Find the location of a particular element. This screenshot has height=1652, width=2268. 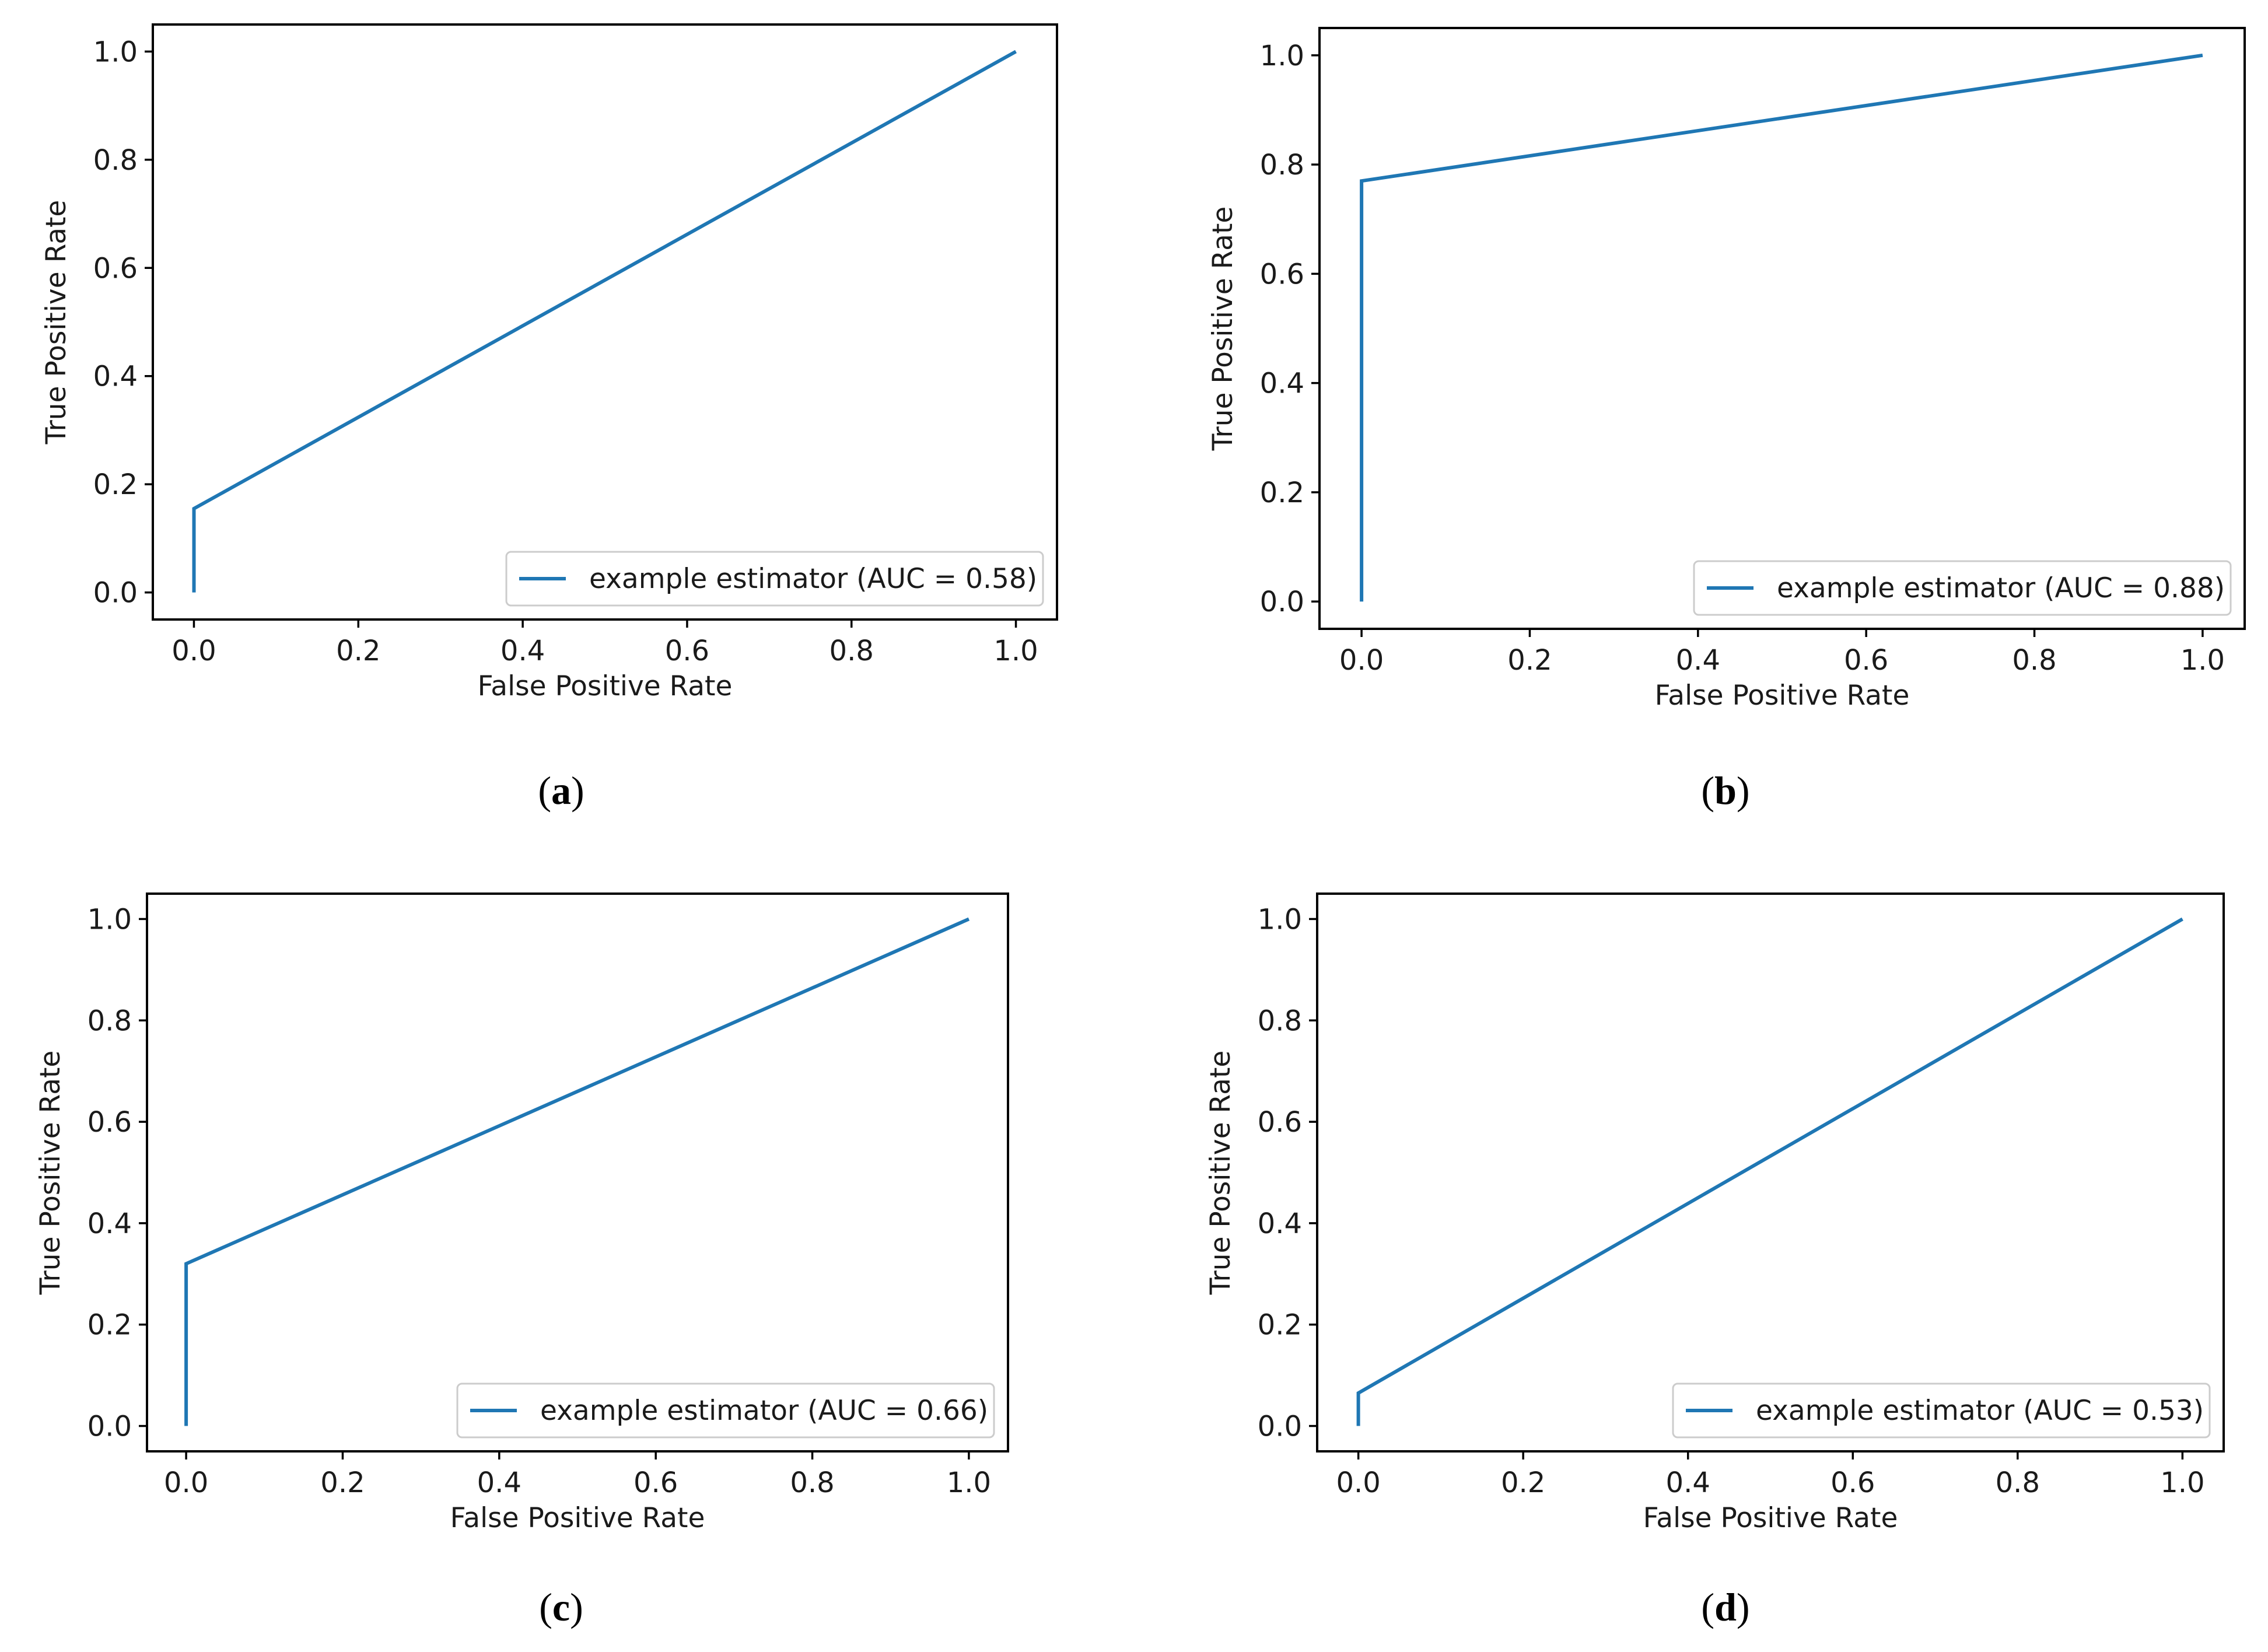

legend-entry: example estimator (AUC = 0.58) is located at coordinates (813, 579).